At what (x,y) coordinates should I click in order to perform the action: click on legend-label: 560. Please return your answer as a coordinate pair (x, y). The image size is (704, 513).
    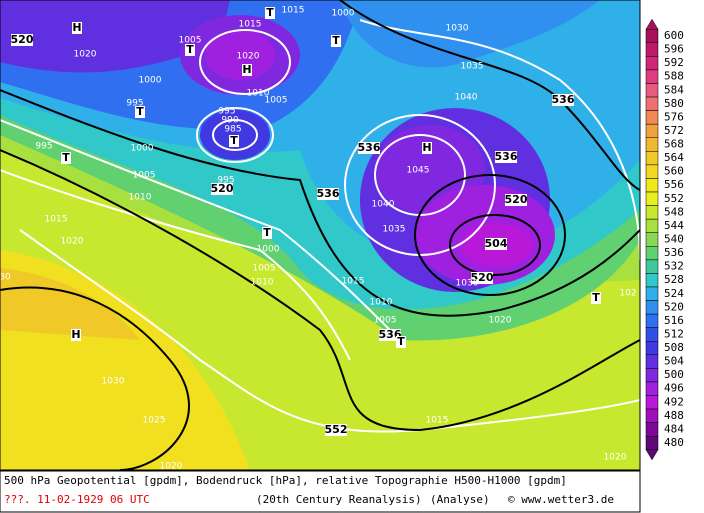
    Looking at the image, I should click on (674, 171).